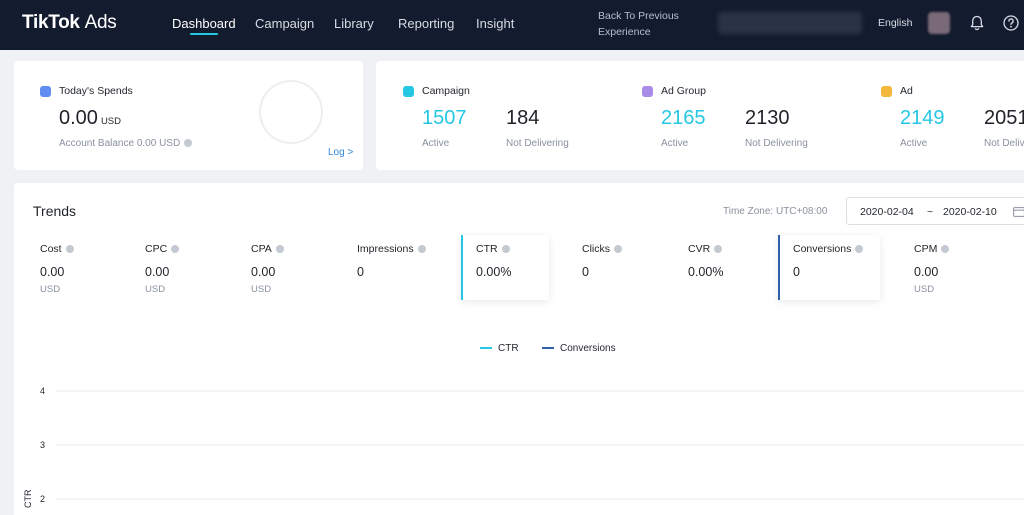  What do you see at coordinates (895, 23) in the screenshot?
I see `language-selector: English` at bounding box center [895, 23].